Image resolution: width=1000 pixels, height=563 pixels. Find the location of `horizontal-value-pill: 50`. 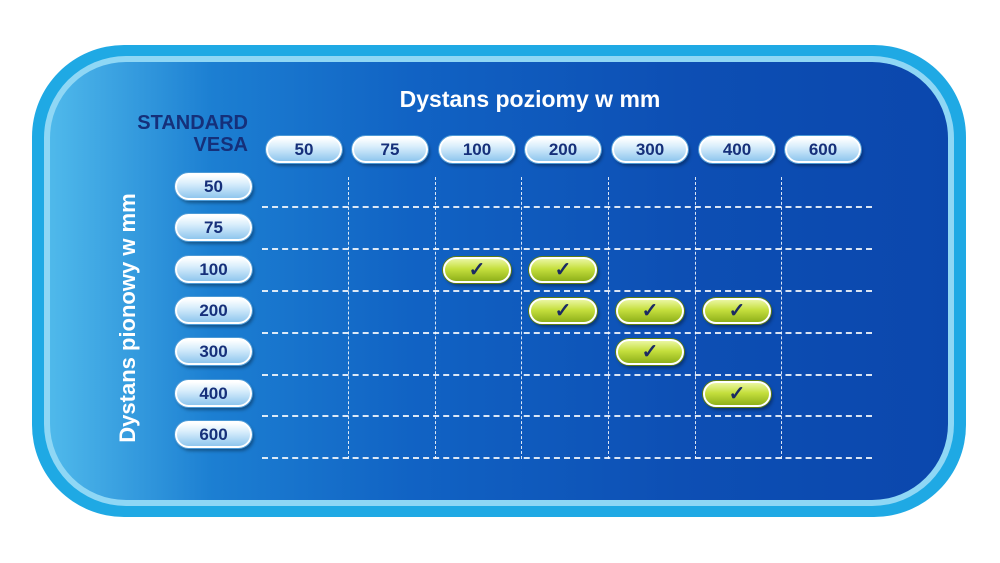

horizontal-value-pill: 50 is located at coordinates (304, 149).